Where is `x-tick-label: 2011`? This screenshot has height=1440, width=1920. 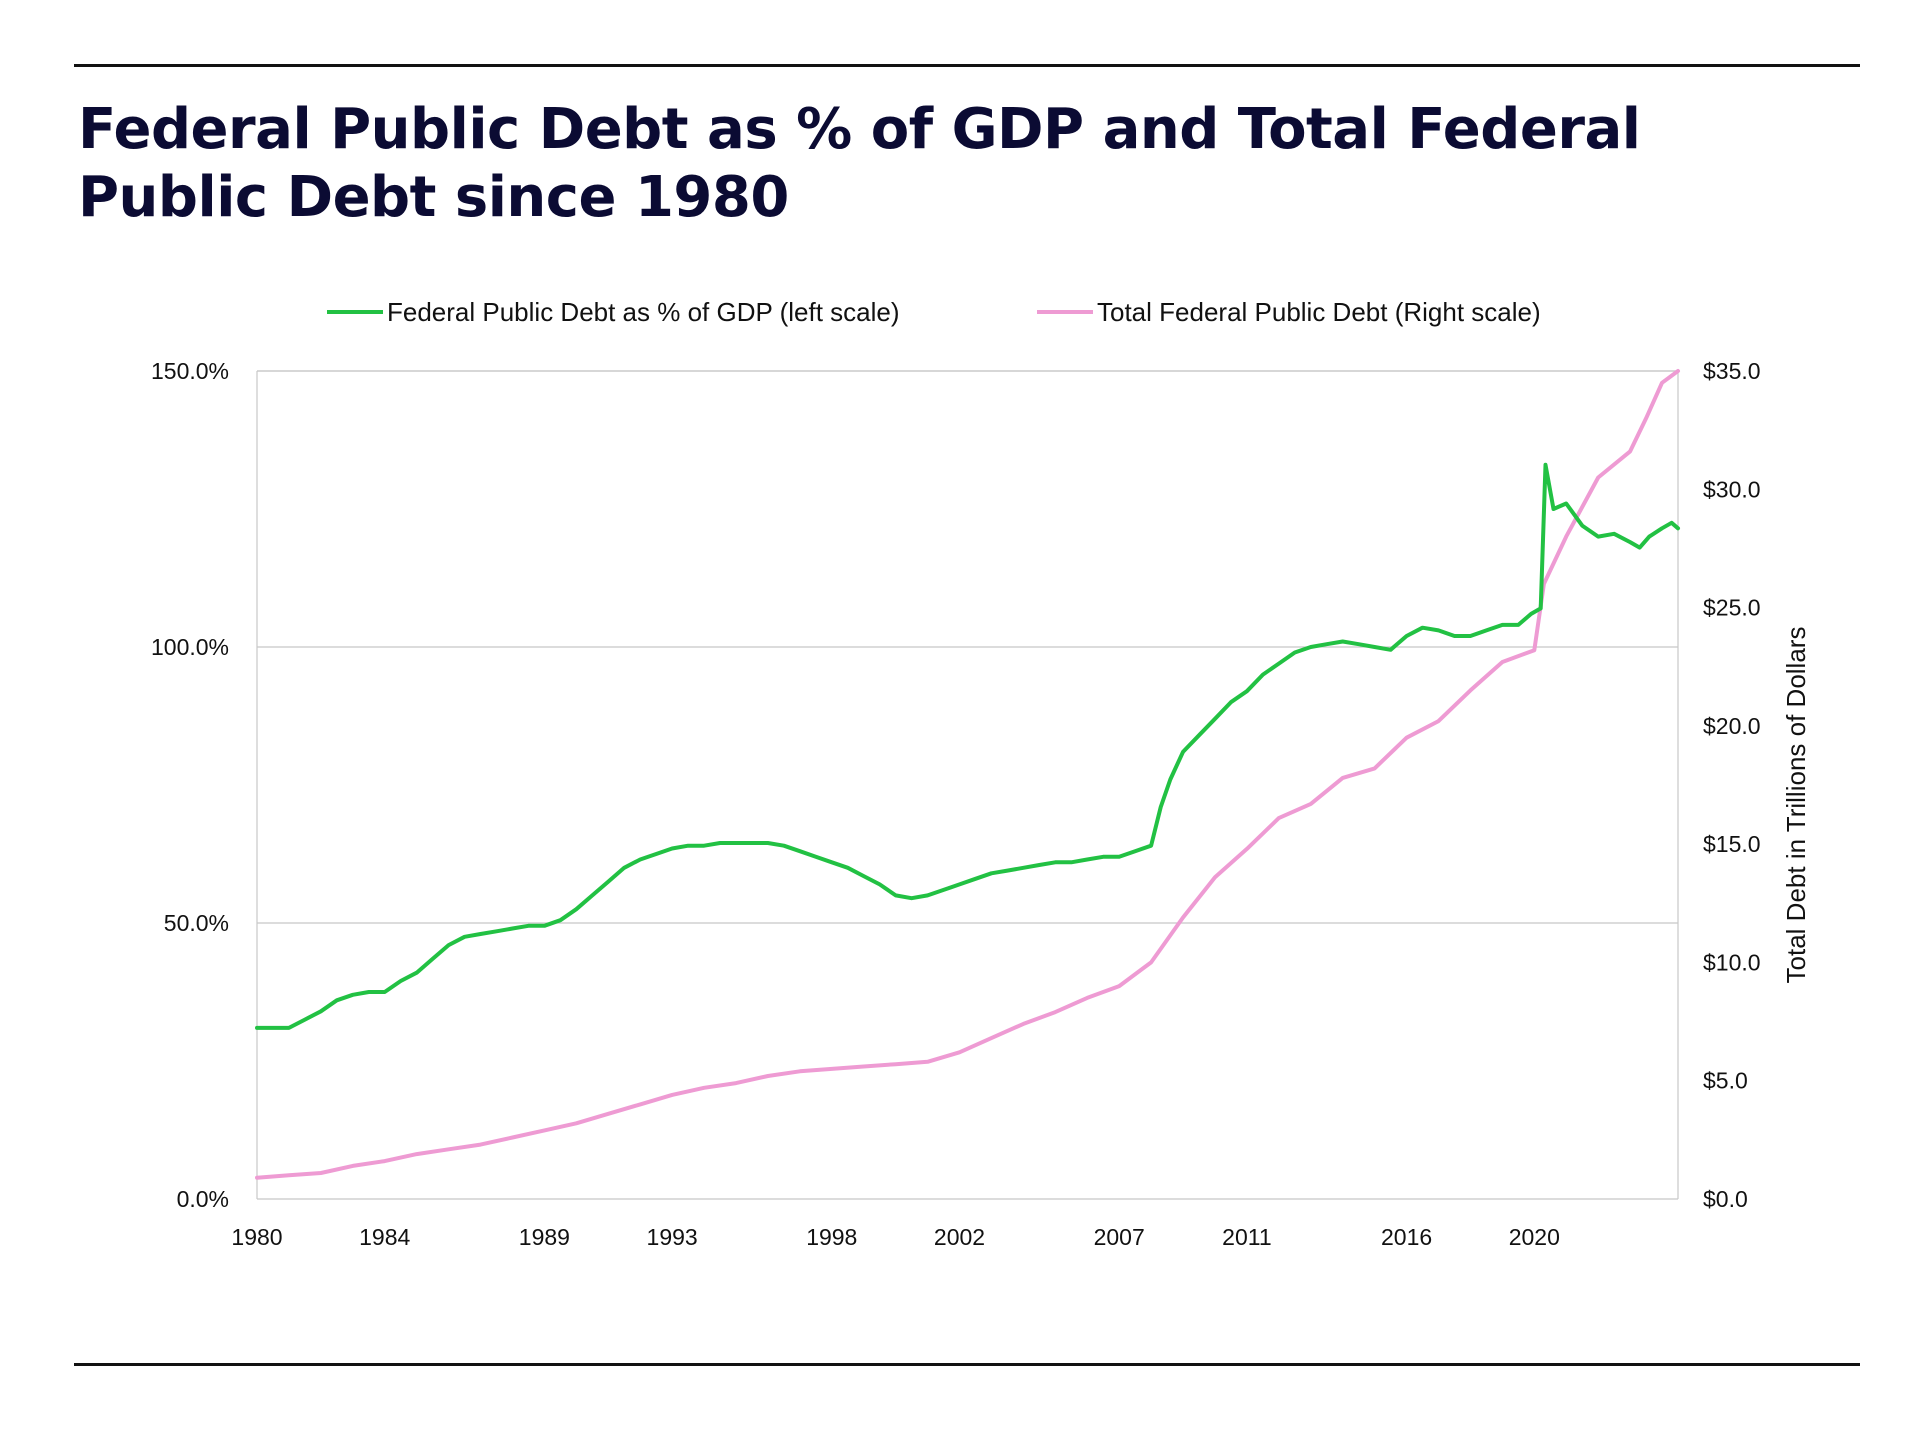
x-tick-label: 2011 is located at coordinates (1246, 1237).